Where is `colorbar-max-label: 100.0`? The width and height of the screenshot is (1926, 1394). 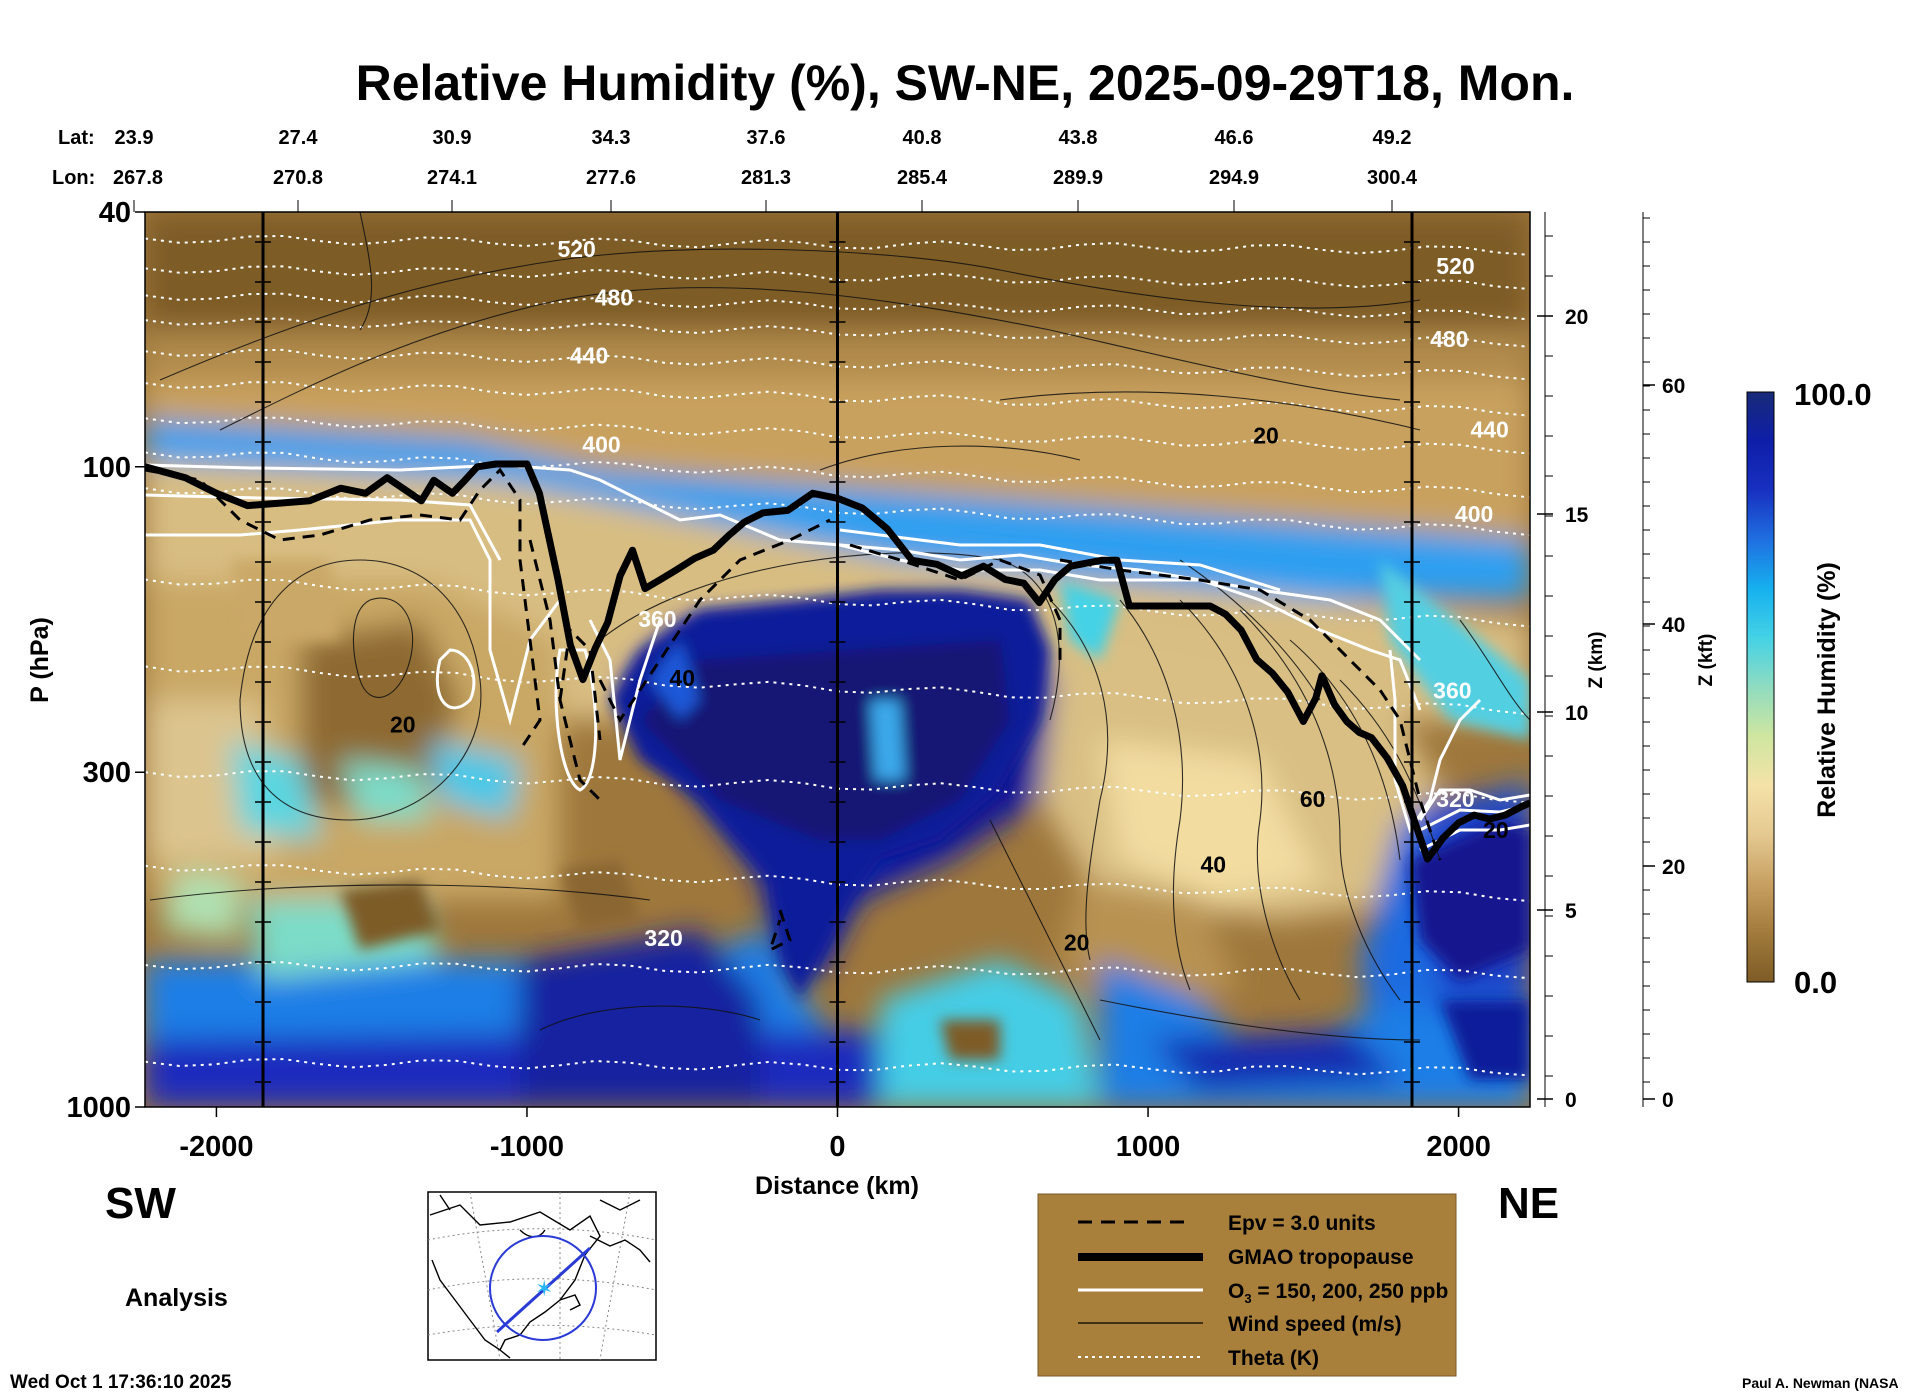 colorbar-max-label: 100.0 is located at coordinates (1833, 394).